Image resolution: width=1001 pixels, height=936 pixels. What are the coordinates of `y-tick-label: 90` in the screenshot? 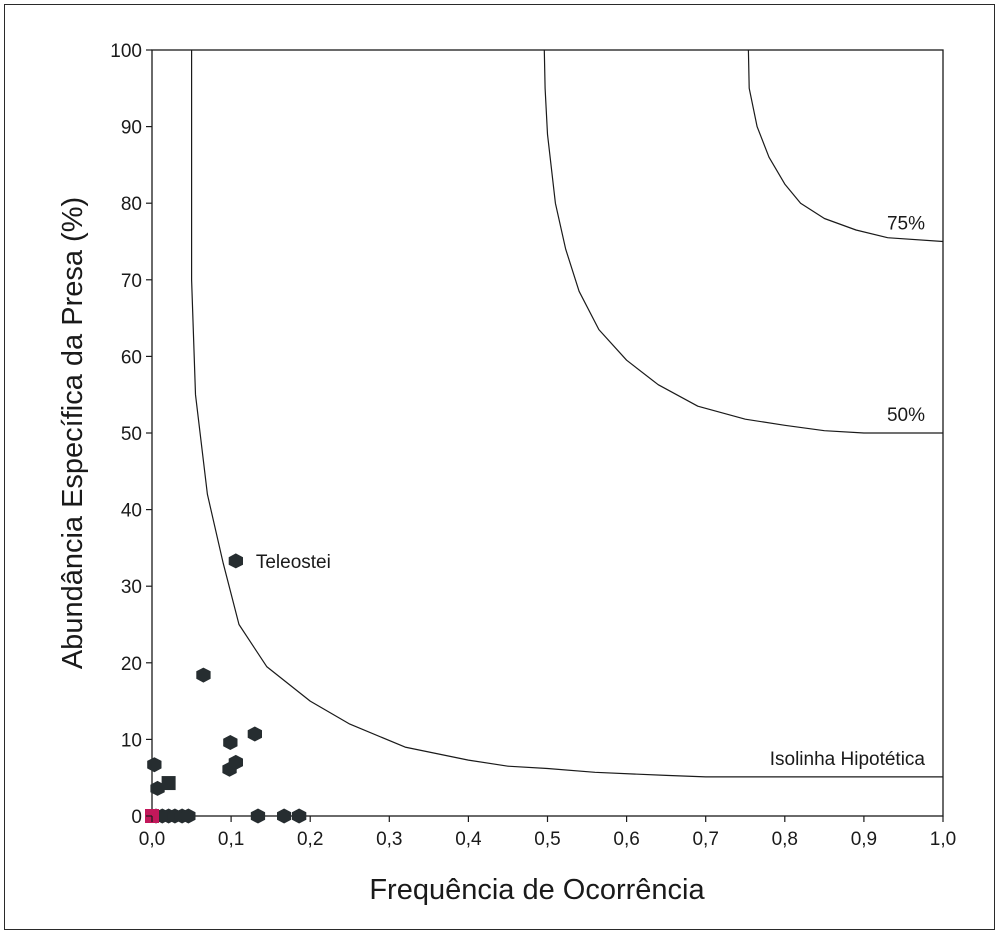 It's located at (131, 128).